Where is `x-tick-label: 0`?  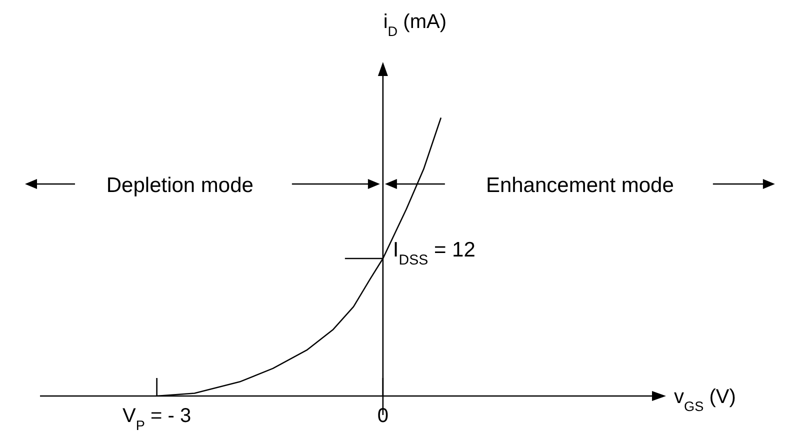
x-tick-label: 0 is located at coordinates (382, 416).